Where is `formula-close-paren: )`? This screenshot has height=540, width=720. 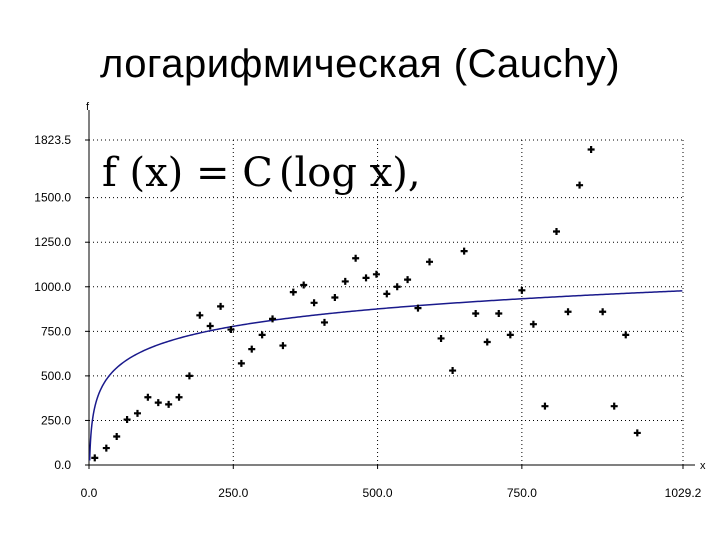 formula-close-paren: ) is located at coordinates (400, 173).